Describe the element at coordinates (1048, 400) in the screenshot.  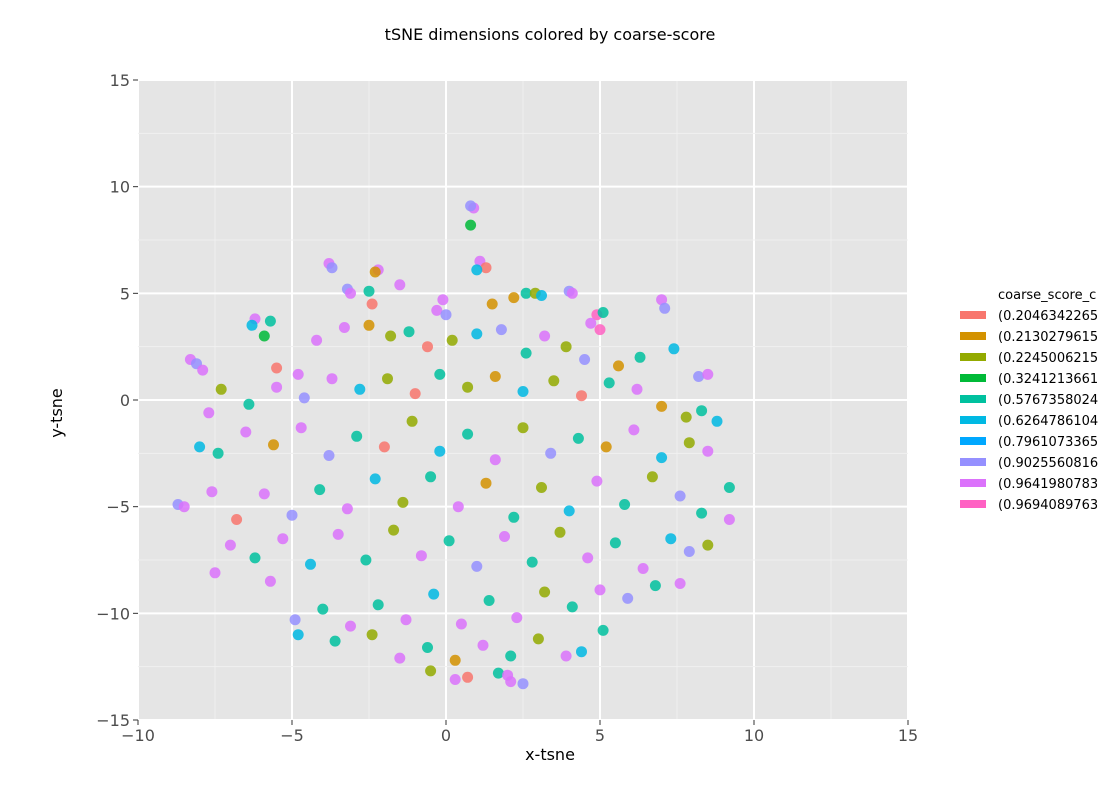
I see `legend-label: (0.5767358024` at that location.